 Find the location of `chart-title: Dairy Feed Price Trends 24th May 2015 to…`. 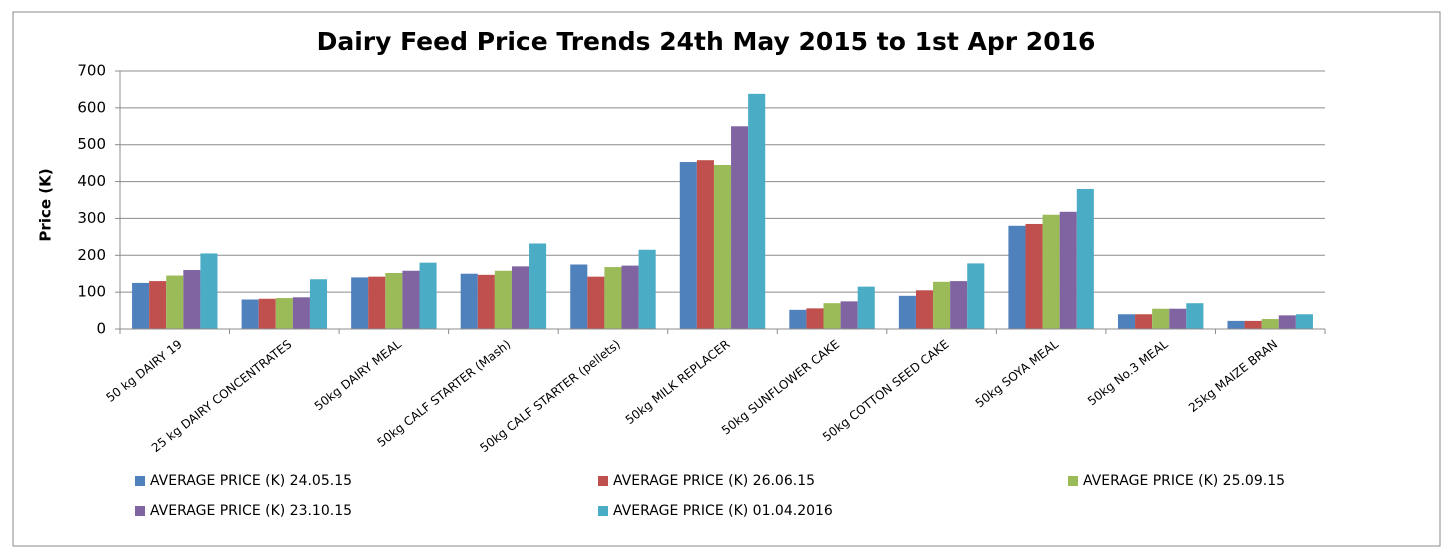

chart-title: Dairy Feed Price Trends 24th May 2015 to… is located at coordinates (706, 41).